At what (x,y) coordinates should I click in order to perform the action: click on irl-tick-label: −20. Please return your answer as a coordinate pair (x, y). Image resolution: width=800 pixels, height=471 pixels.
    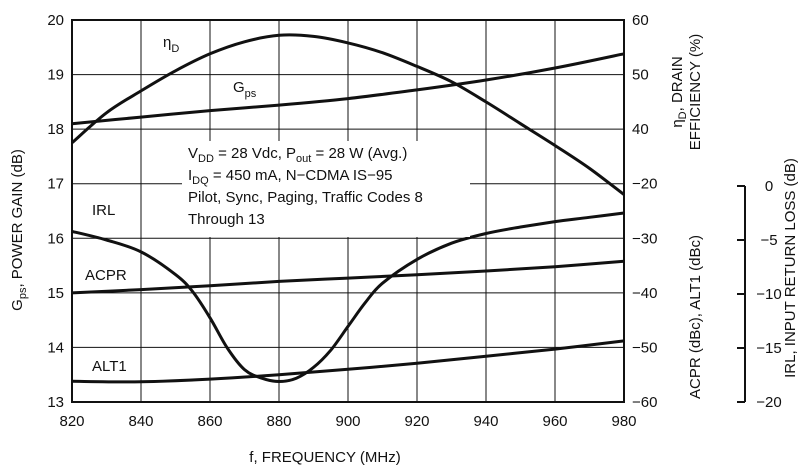
    Looking at the image, I should click on (768, 402).